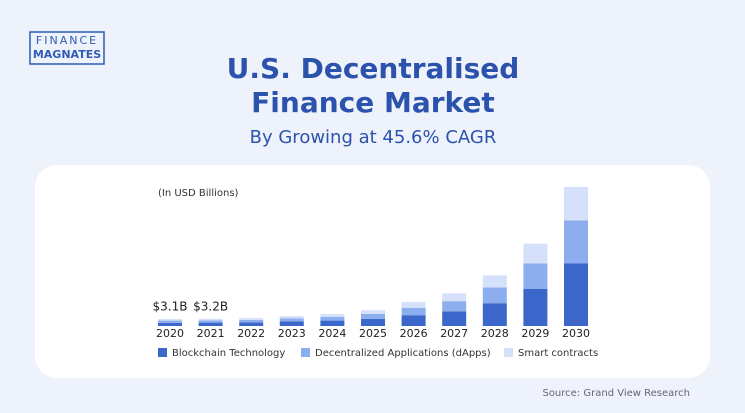  I want to click on legend-label: Decentralized Applications (dApps), so click(403, 353).